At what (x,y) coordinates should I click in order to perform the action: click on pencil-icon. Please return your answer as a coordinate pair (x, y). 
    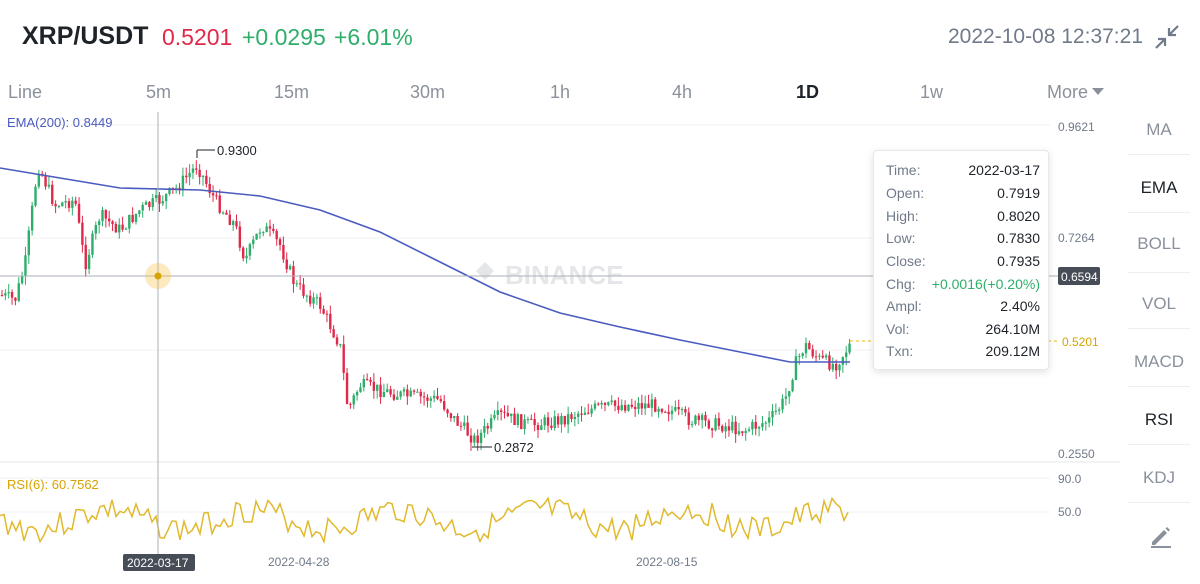
    Looking at the image, I should click on (1160, 536).